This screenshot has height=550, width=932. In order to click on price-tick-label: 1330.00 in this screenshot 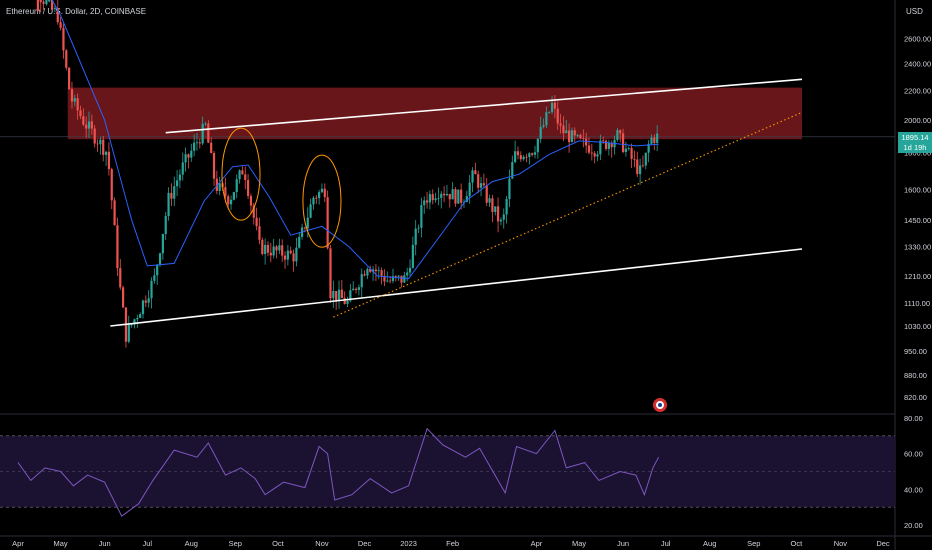, I will do `click(917, 247)`.